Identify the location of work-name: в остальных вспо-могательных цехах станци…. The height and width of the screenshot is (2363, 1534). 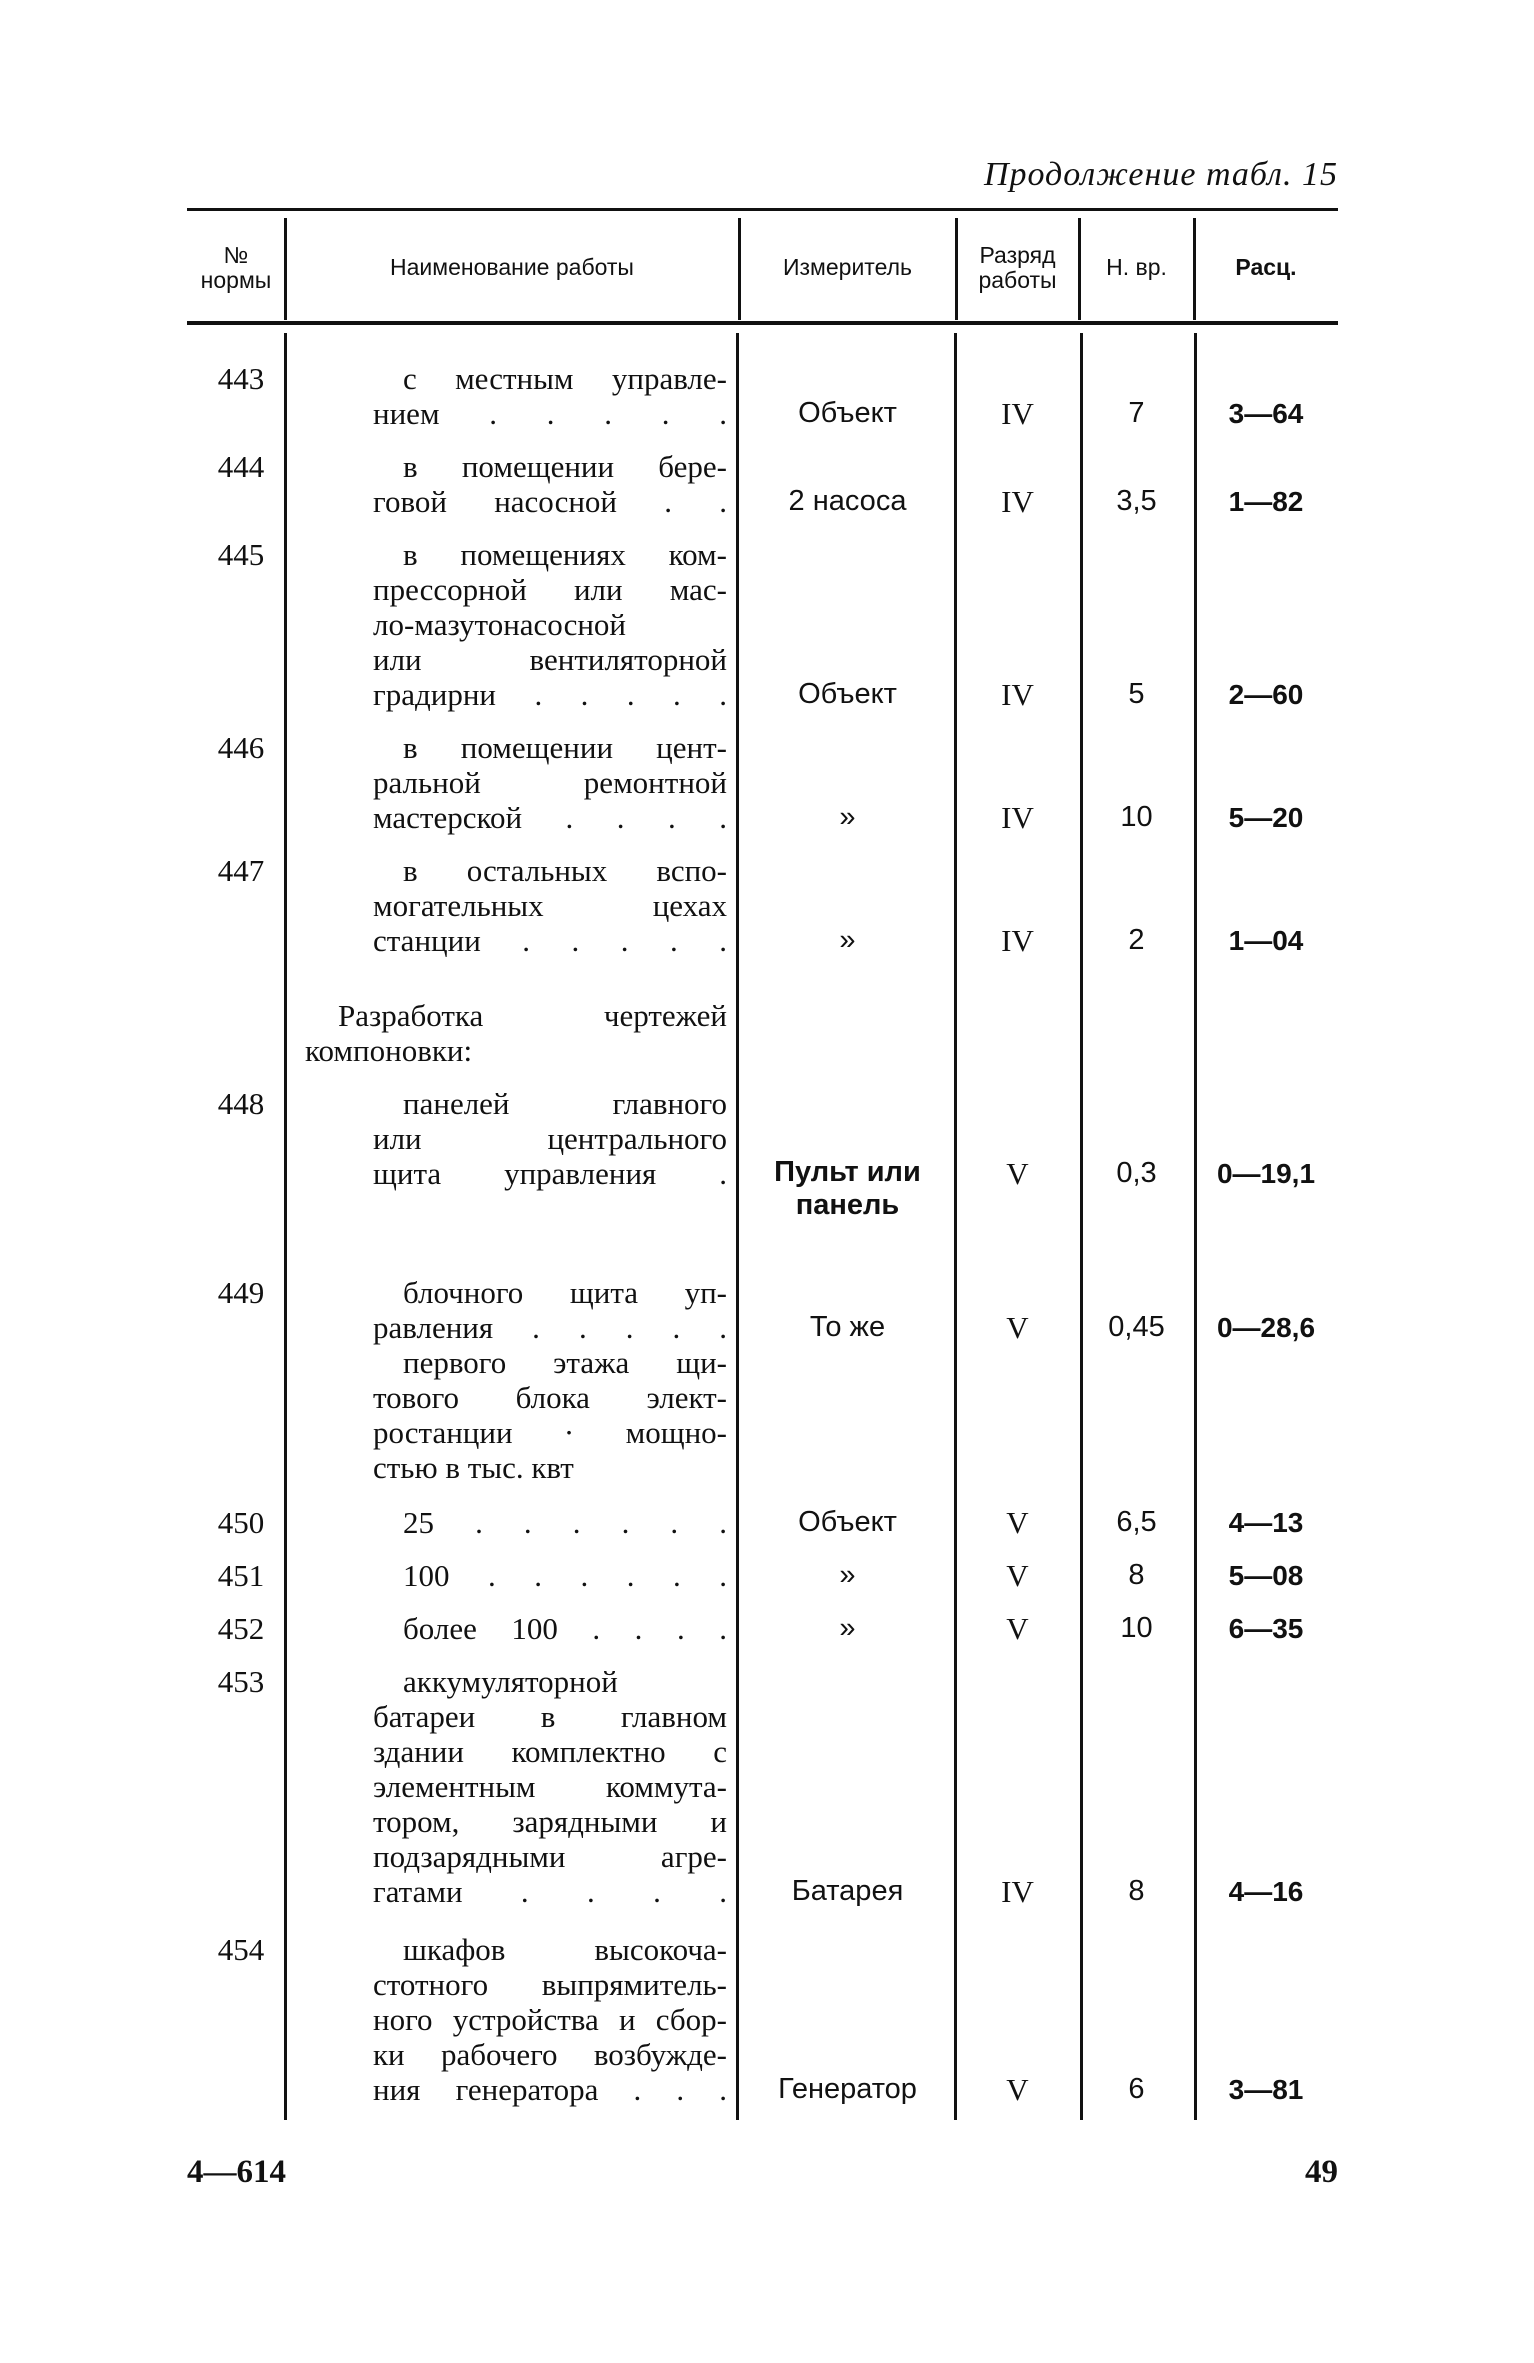
(512, 905).